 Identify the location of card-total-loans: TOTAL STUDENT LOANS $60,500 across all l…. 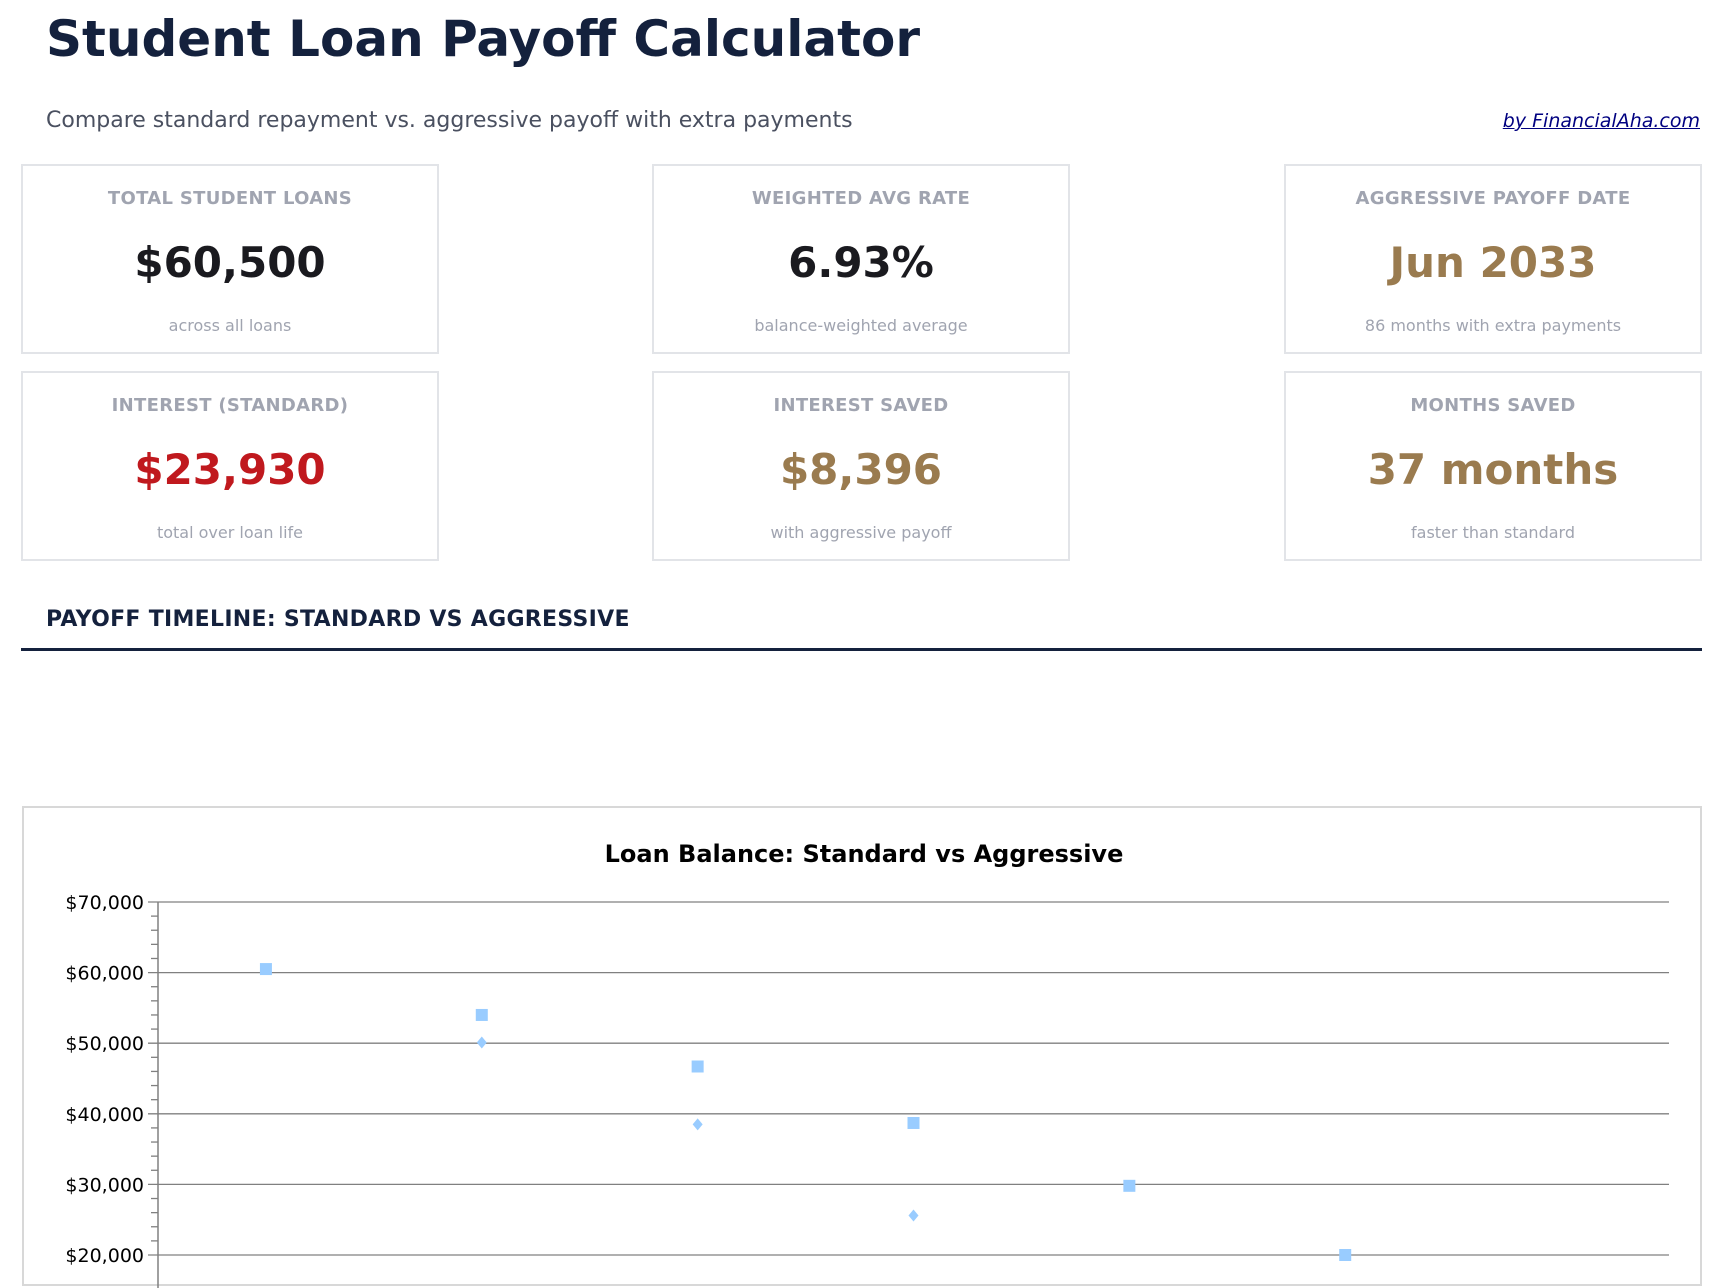
(230, 259).